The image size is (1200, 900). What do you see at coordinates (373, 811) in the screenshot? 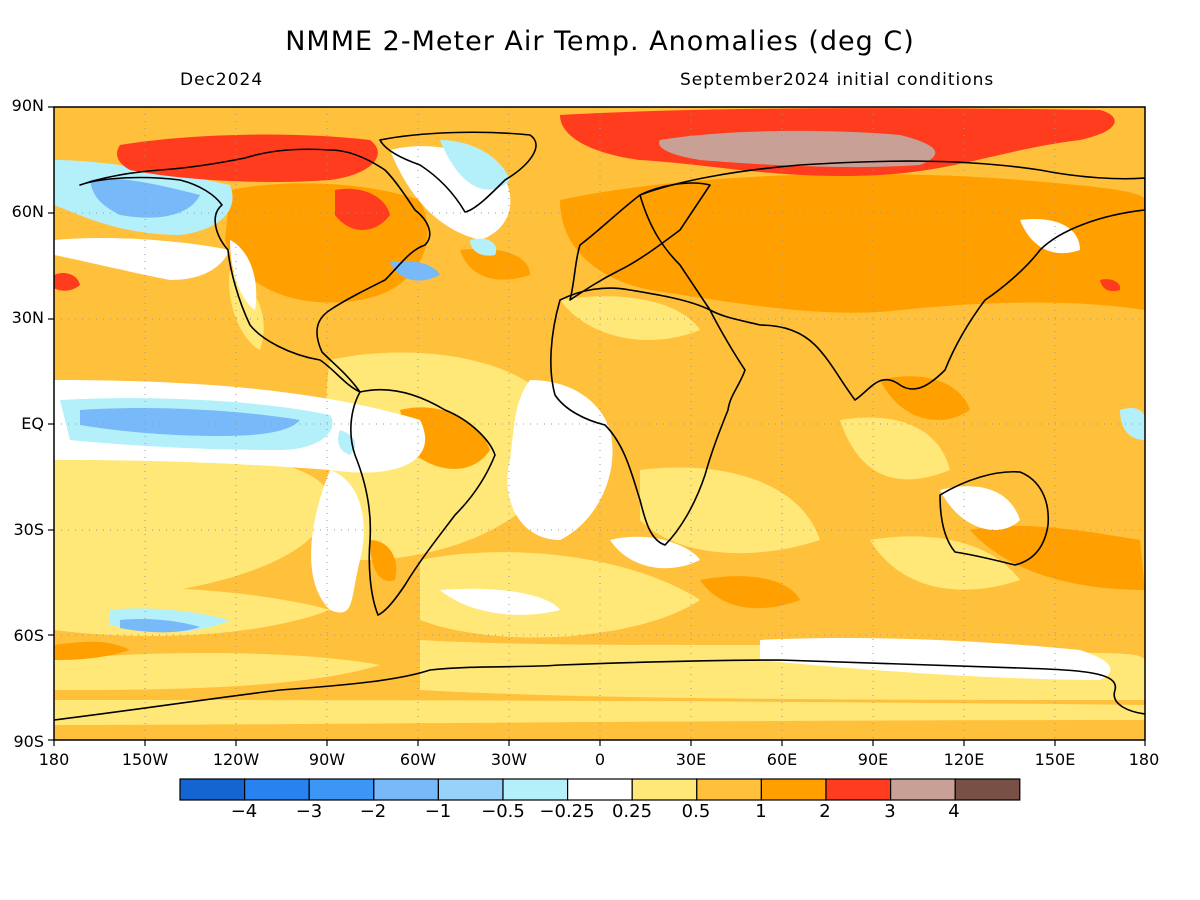
I see `colorbar-label: −2` at bounding box center [373, 811].